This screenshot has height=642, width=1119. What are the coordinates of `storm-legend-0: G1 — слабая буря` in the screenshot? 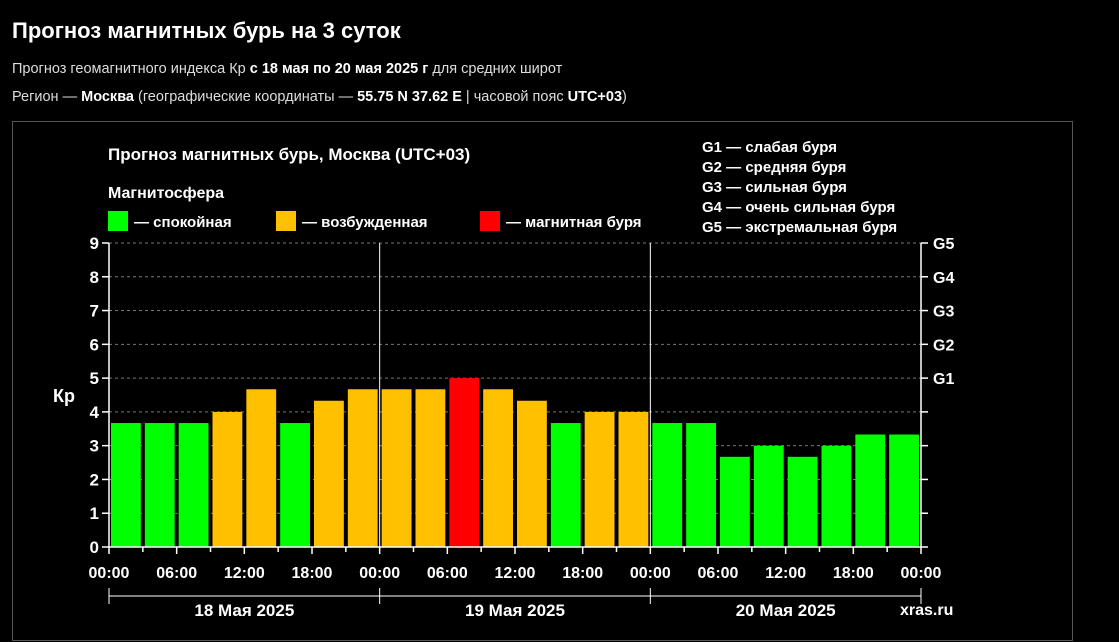 It's located at (769, 147).